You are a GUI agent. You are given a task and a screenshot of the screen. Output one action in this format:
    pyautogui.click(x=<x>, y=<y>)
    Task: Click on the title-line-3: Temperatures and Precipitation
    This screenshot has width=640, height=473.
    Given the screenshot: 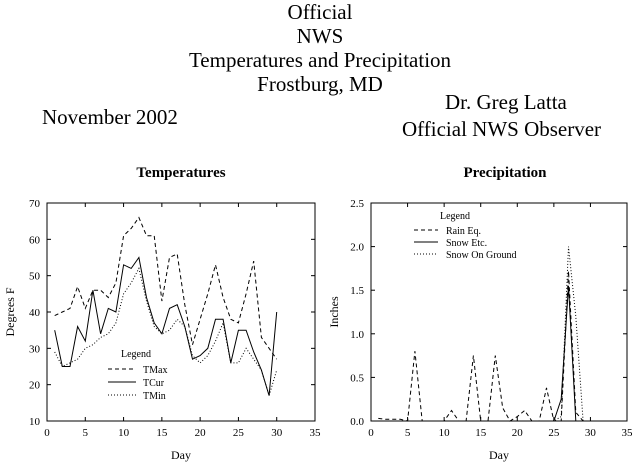 What is the action you would take?
    pyautogui.click(x=320, y=60)
    